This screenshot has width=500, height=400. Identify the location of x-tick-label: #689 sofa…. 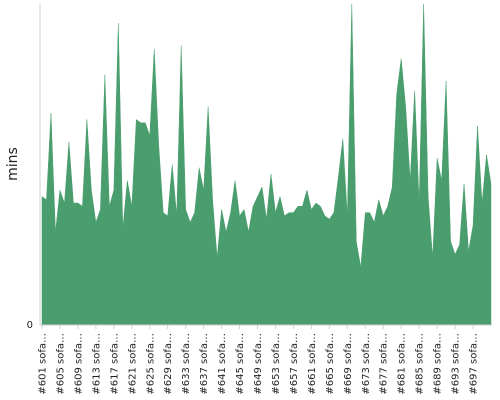
(438, 364).